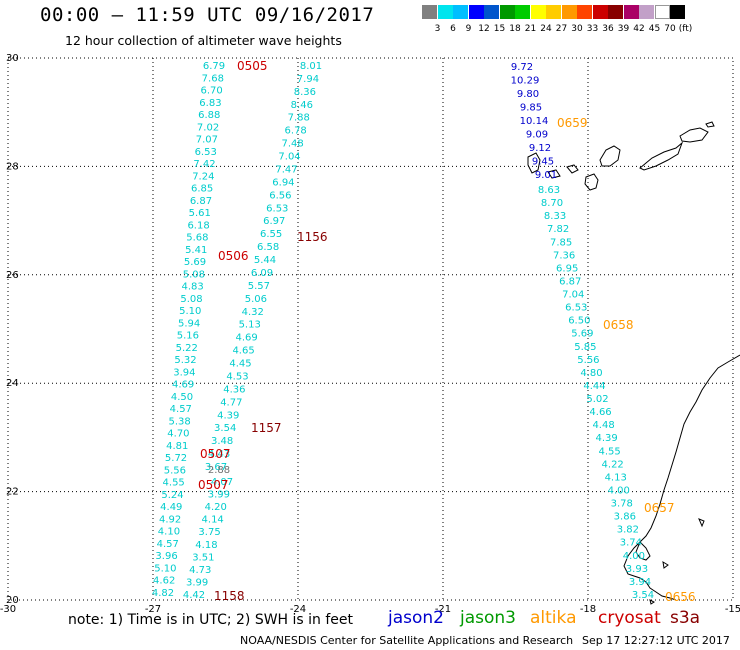 The width and height of the screenshot is (740, 650). I want to click on wave-height-value: 5.10, so click(190, 311).